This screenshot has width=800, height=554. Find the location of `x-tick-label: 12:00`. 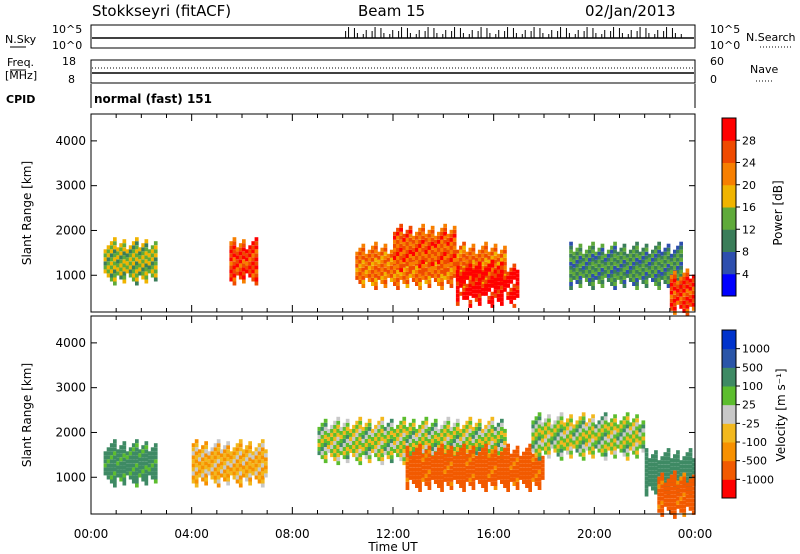

x-tick-label: 12:00 is located at coordinates (393, 534).